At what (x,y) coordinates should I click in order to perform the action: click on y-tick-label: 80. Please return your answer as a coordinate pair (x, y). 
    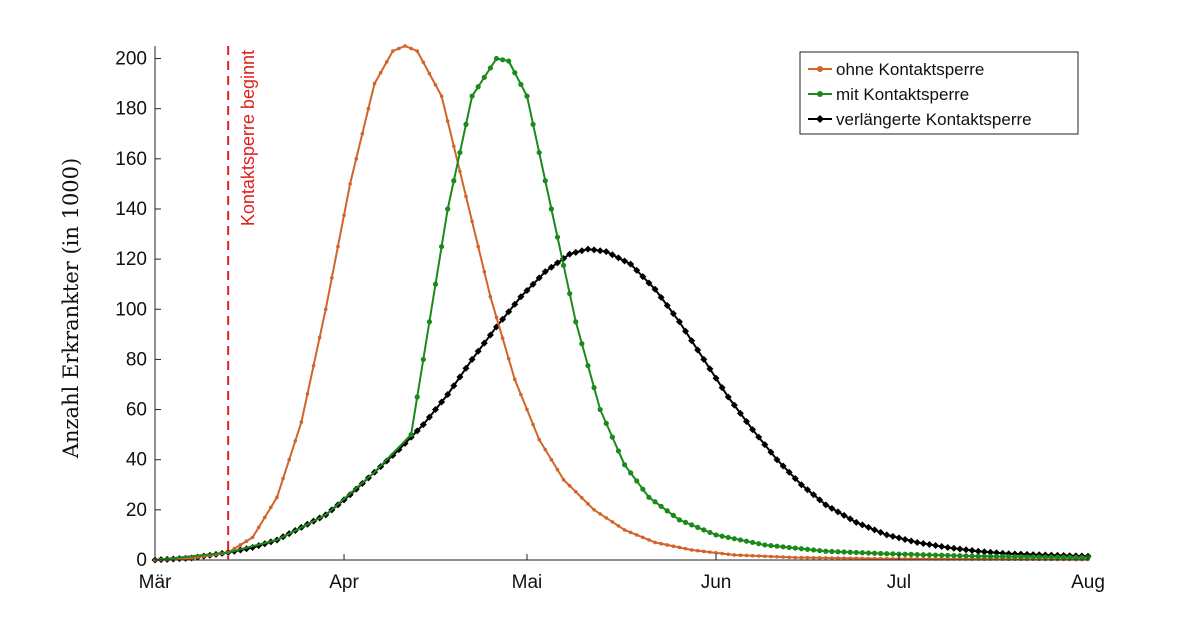
    Looking at the image, I should click on (136, 359).